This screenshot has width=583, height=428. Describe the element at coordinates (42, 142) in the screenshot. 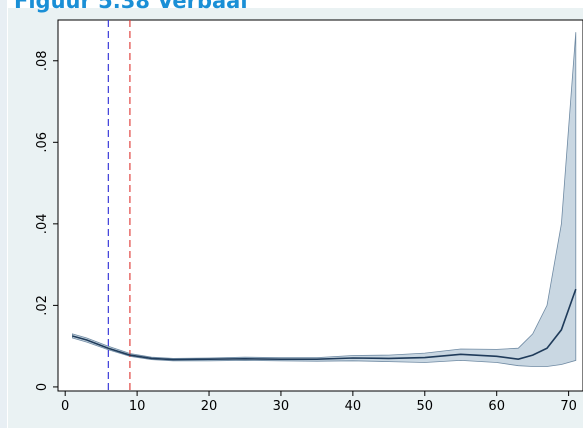

I see `y-tick-label: .06` at that location.